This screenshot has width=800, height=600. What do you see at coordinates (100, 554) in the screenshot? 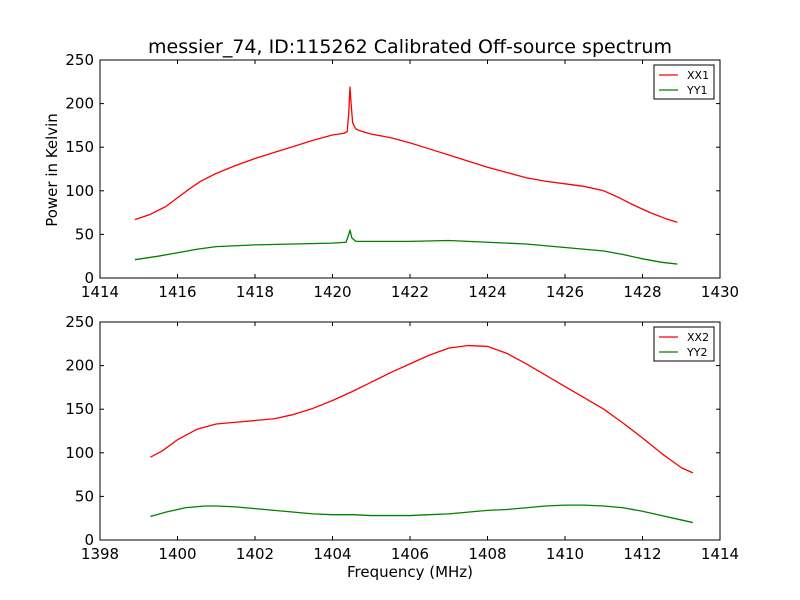
I see `x-tick-label: 1398` at bounding box center [100, 554].